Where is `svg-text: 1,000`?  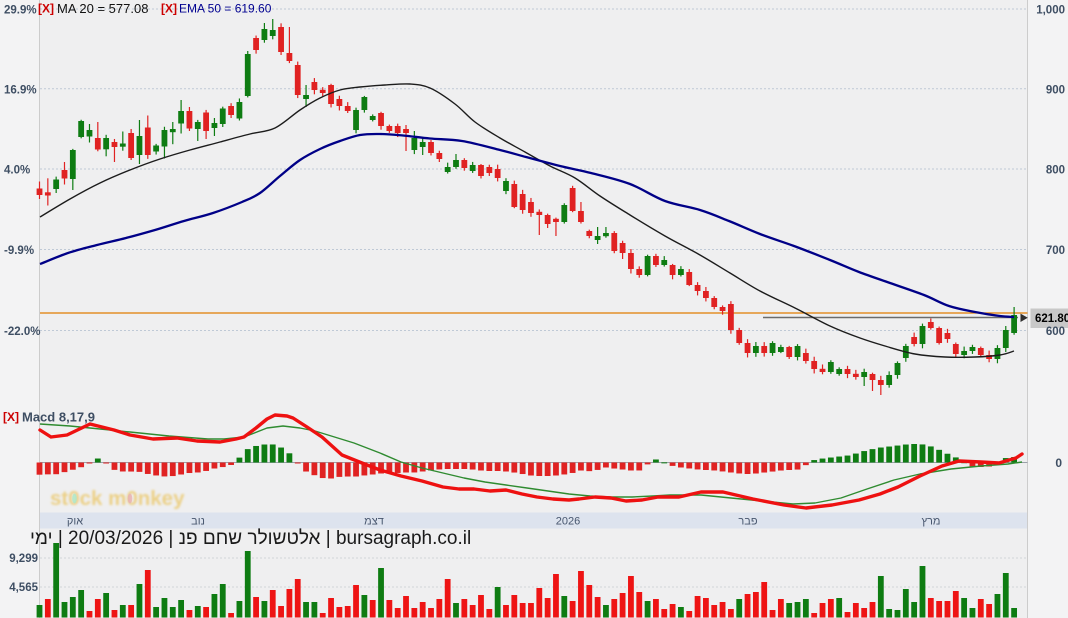 svg-text: 1,000 is located at coordinates (1050, 11).